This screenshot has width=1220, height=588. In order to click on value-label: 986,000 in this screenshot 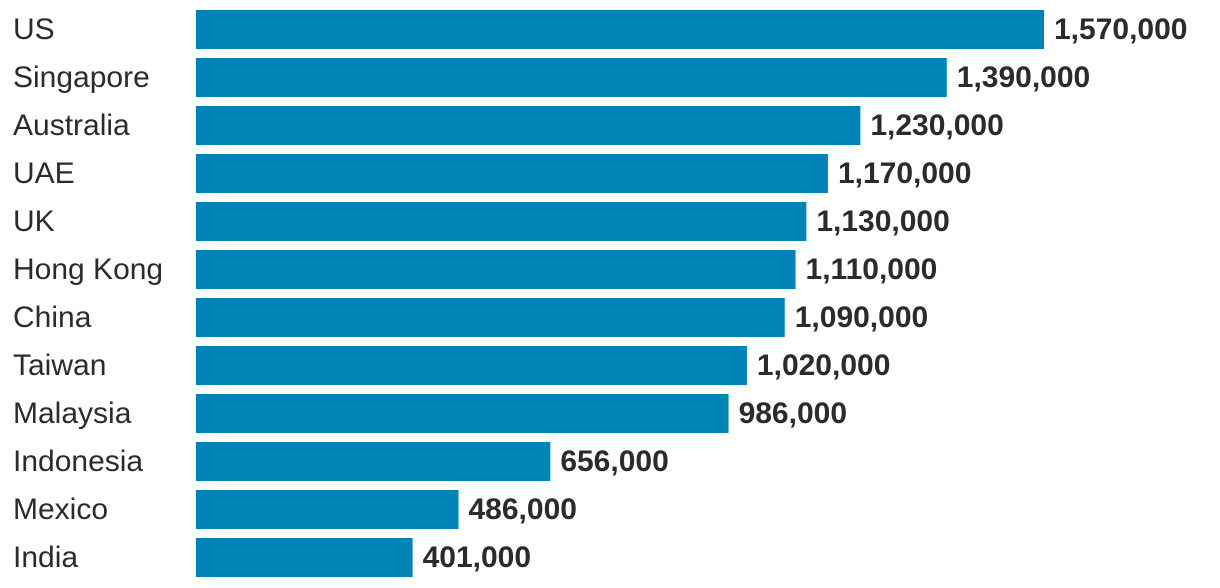, I will do `click(793, 413)`.